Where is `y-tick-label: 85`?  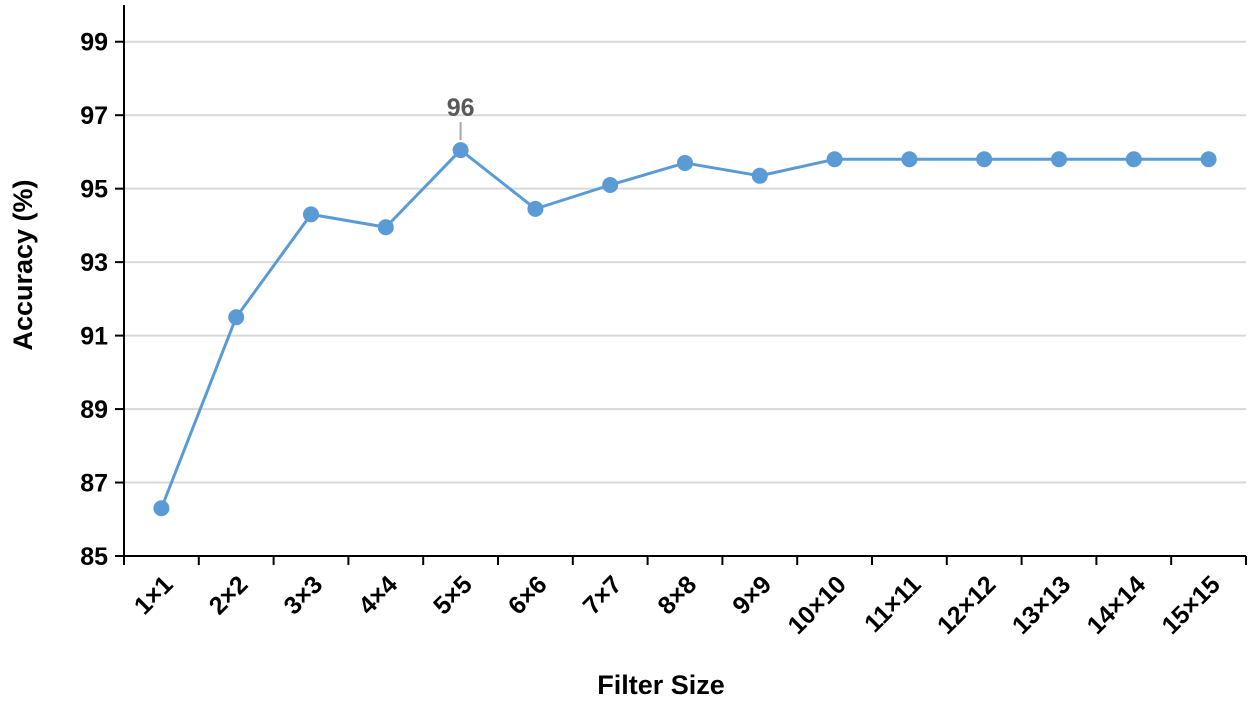 y-tick-label: 85 is located at coordinates (94, 557).